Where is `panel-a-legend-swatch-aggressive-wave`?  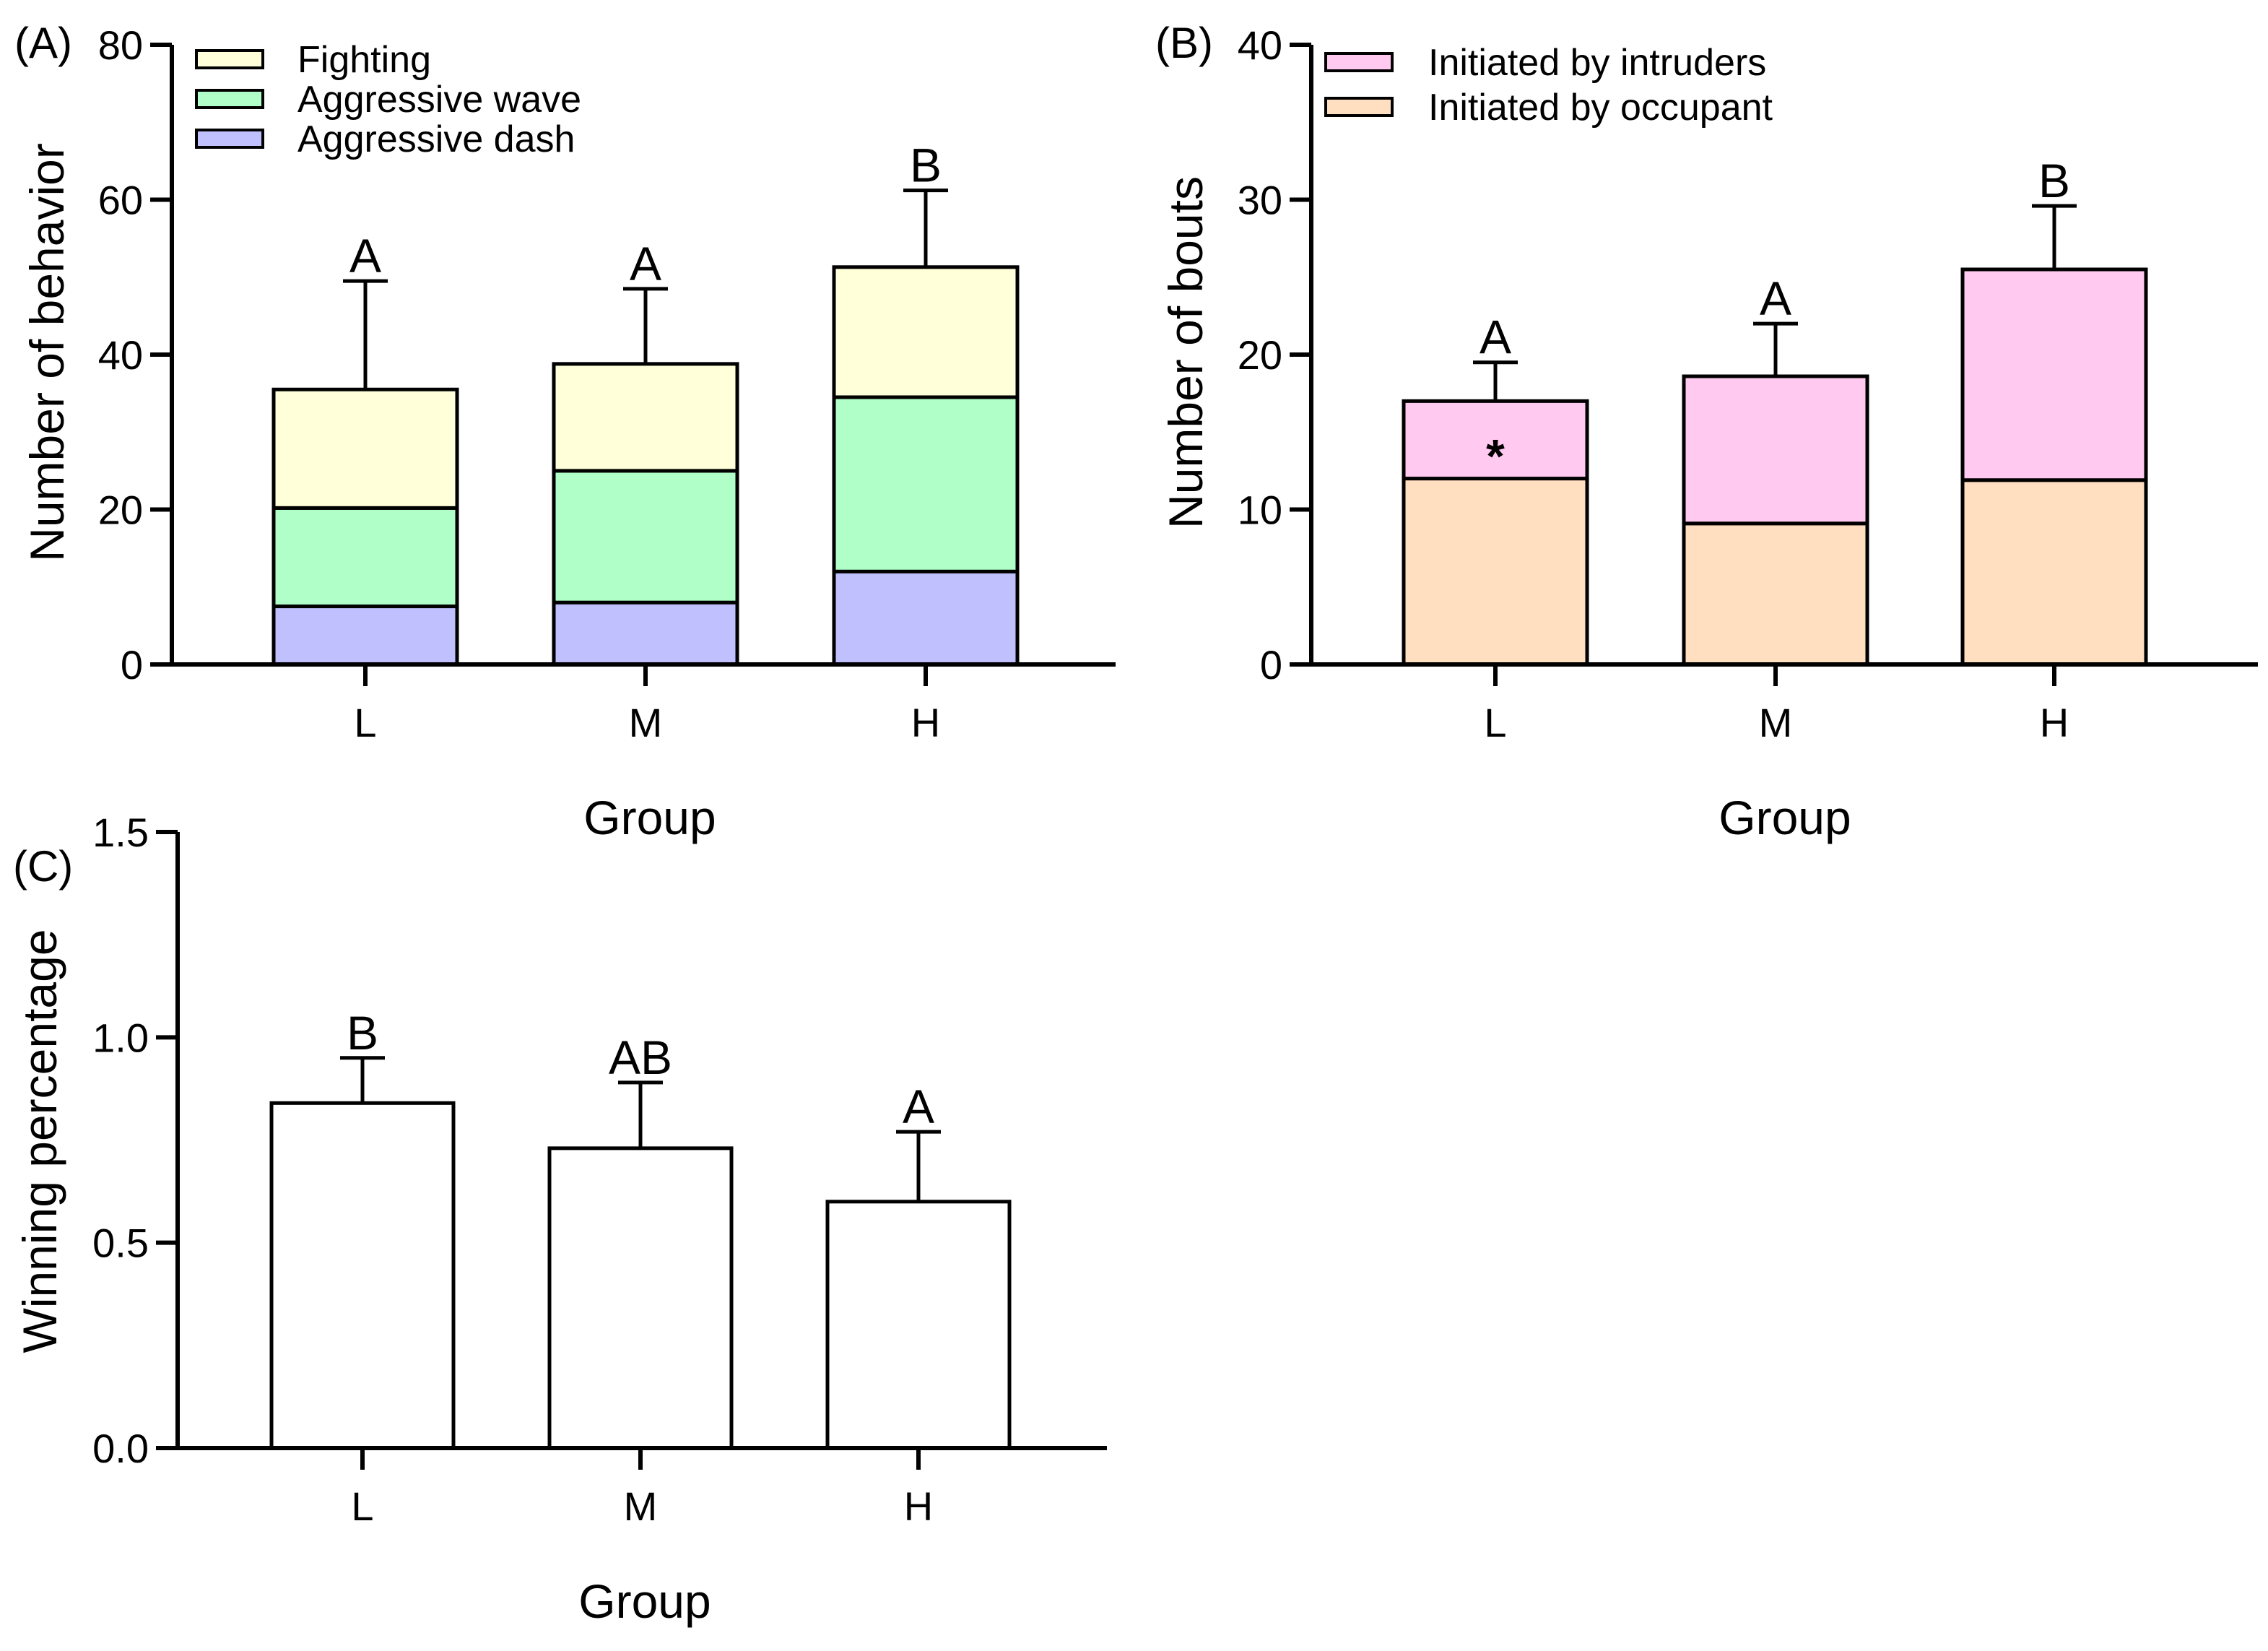
panel-a-legend-swatch-aggressive-wave is located at coordinates (229, 99).